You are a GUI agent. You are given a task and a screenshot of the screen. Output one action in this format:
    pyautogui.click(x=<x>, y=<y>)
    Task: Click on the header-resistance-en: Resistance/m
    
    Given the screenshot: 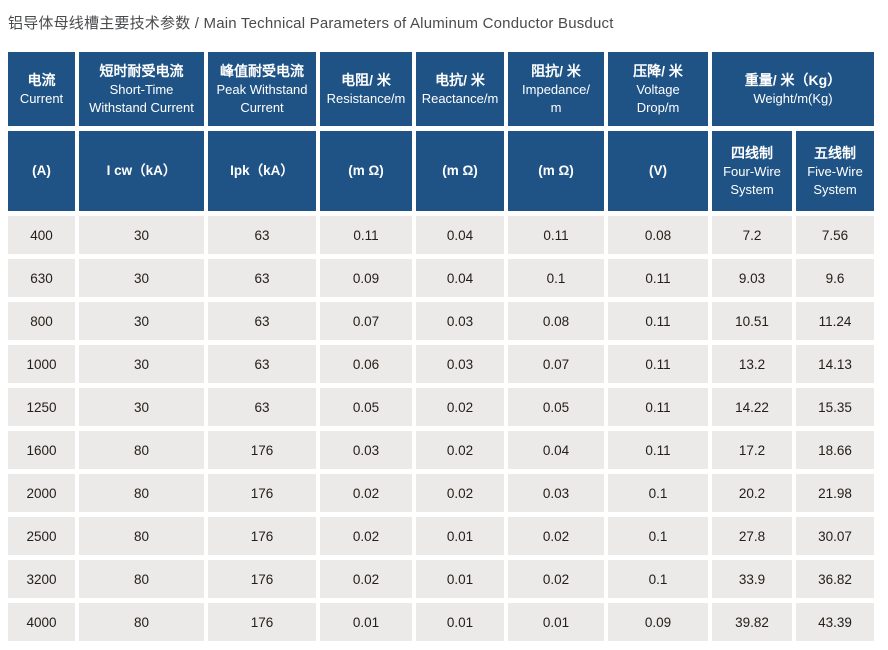 What is the action you would take?
    pyautogui.click(x=366, y=98)
    